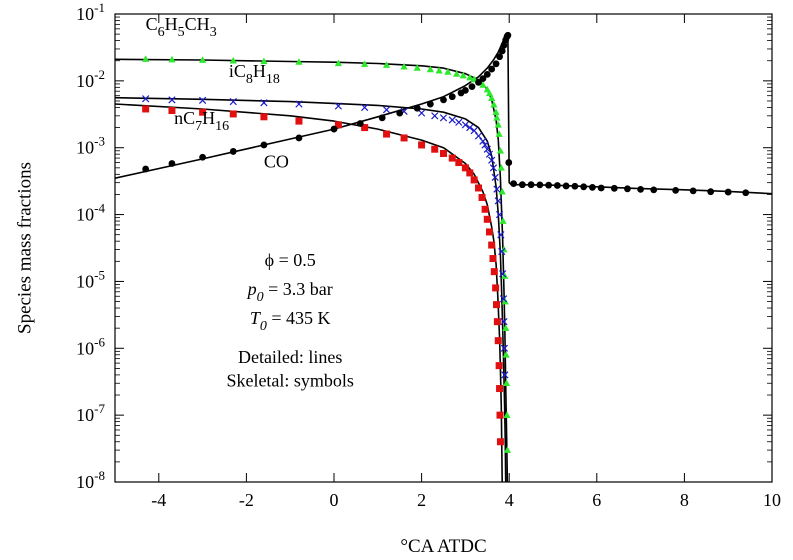 The width and height of the screenshot is (793, 560). Describe the element at coordinates (99, 208) in the screenshot. I see `y-tick-exponent: -4` at that location.